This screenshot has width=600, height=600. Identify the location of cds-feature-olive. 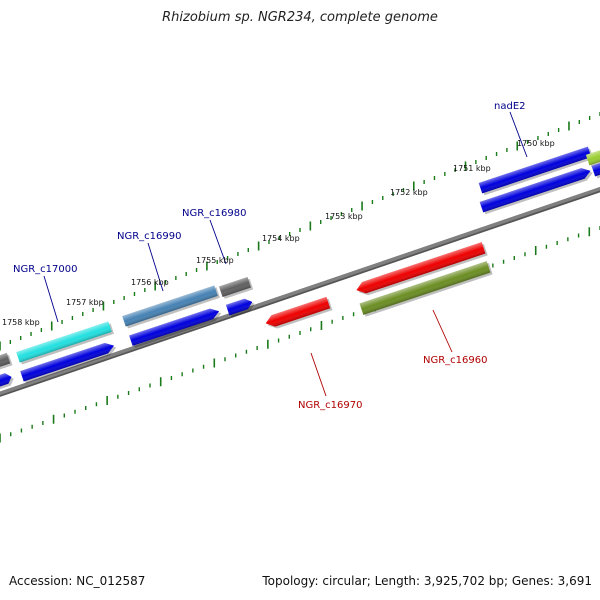
(426, 289).